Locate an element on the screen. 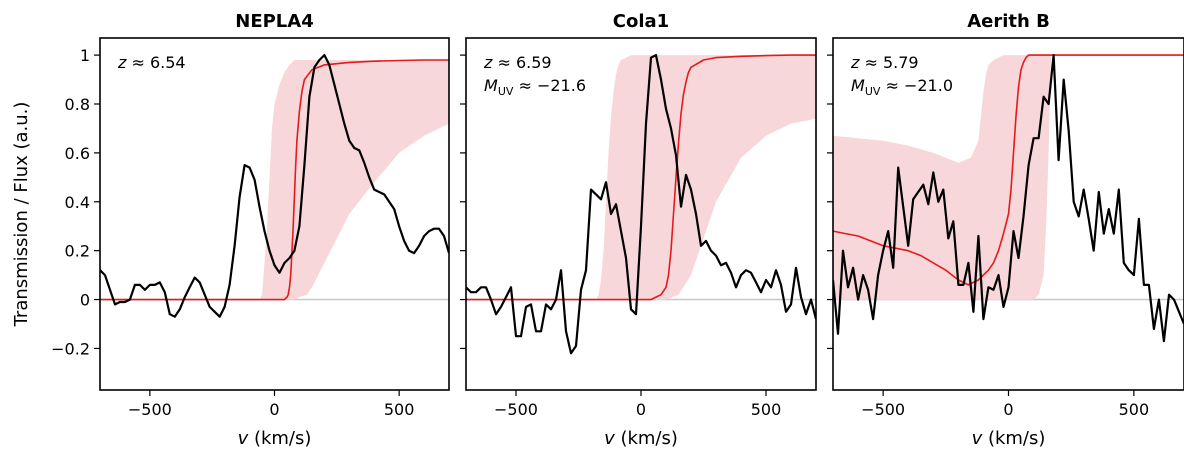 Image resolution: width=1184 pixels, height=450 pixels. y-tick-label: −0.2 is located at coordinates (70, 348).